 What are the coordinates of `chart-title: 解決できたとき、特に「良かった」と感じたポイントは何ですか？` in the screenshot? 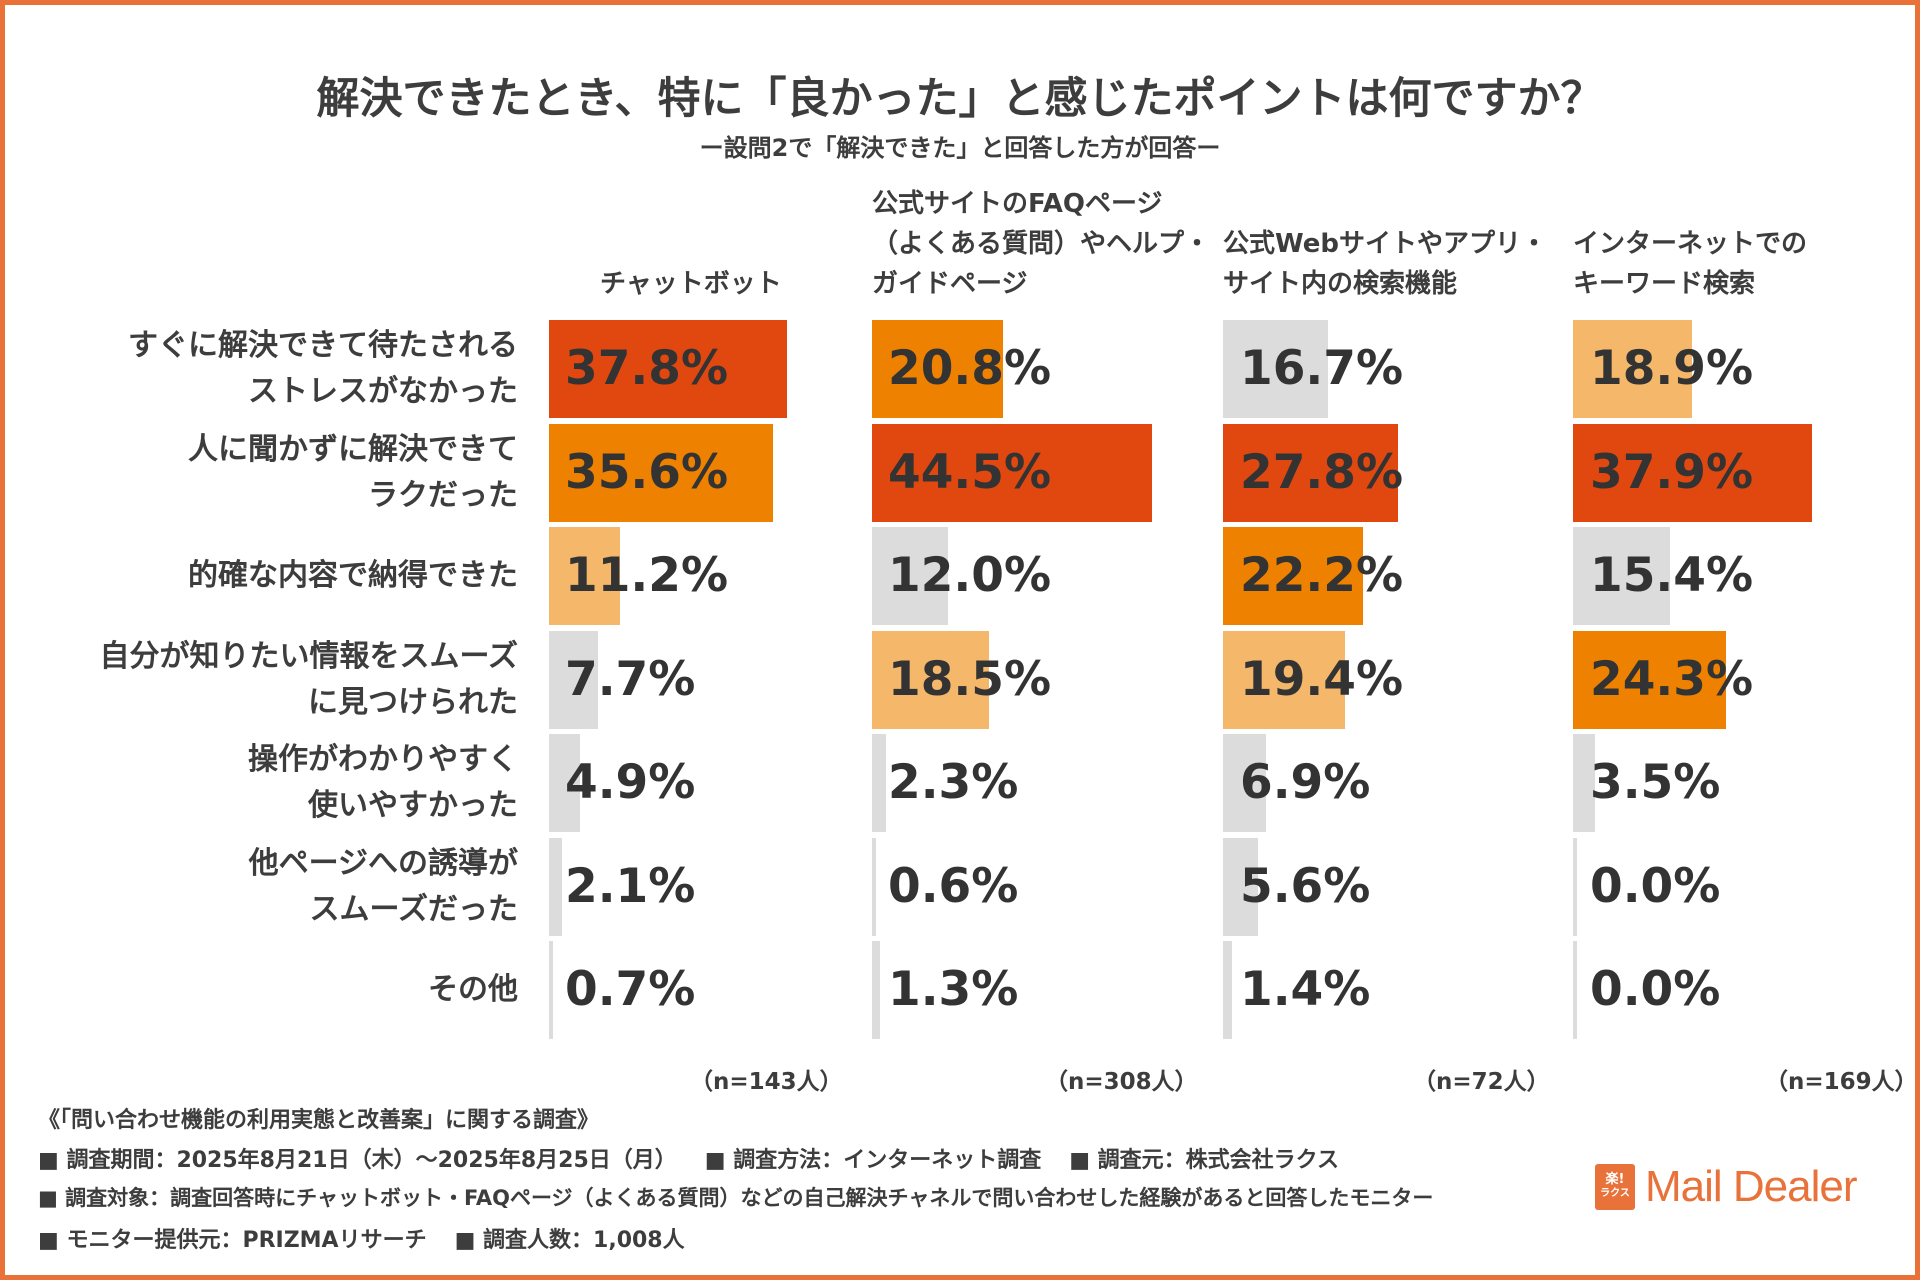 It's located at (960, 99).